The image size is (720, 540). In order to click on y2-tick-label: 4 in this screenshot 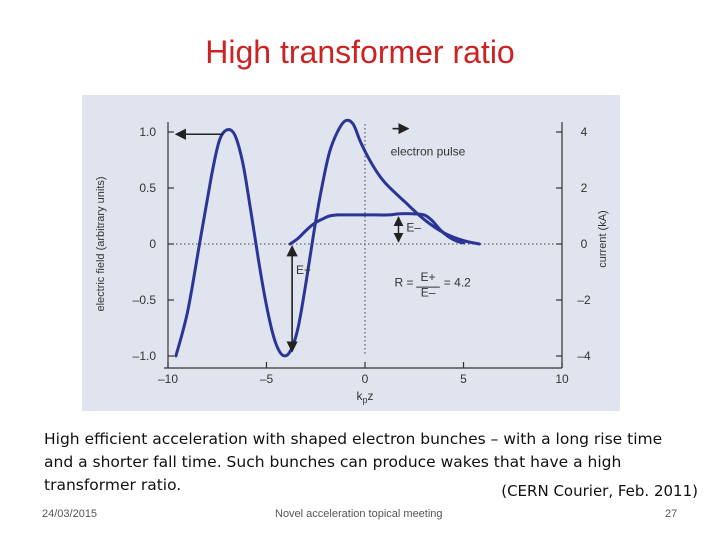, I will do `click(584, 132)`.